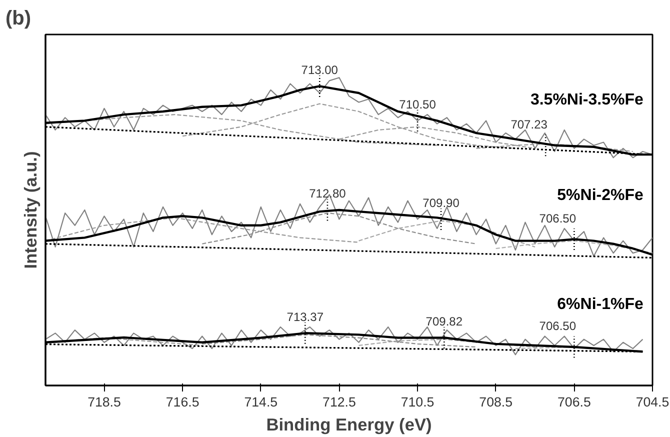 Image resolution: width=670 pixels, height=437 pixels. Describe the element at coordinates (653, 402) in the screenshot. I see `x-tick-label: 704.5` at that location.